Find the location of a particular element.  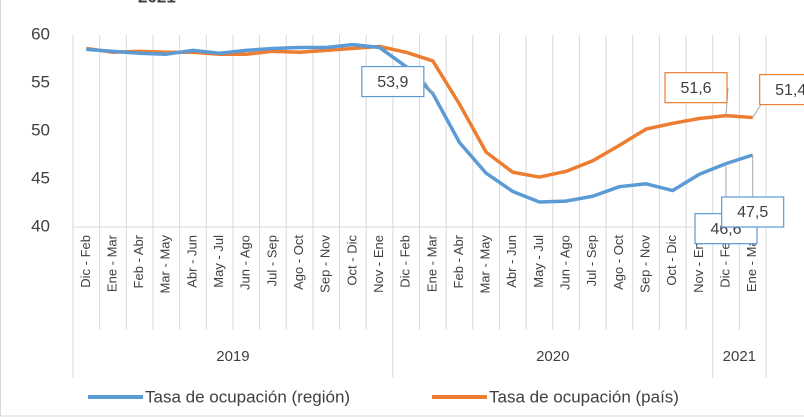

group-label: 2019 is located at coordinates (232, 356).